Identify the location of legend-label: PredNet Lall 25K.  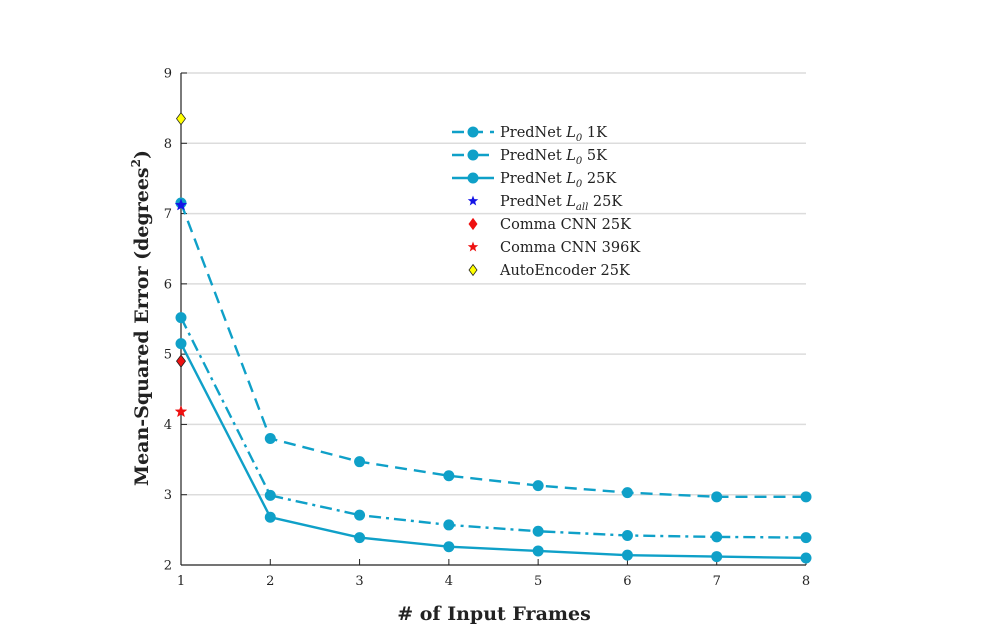
(561, 203).